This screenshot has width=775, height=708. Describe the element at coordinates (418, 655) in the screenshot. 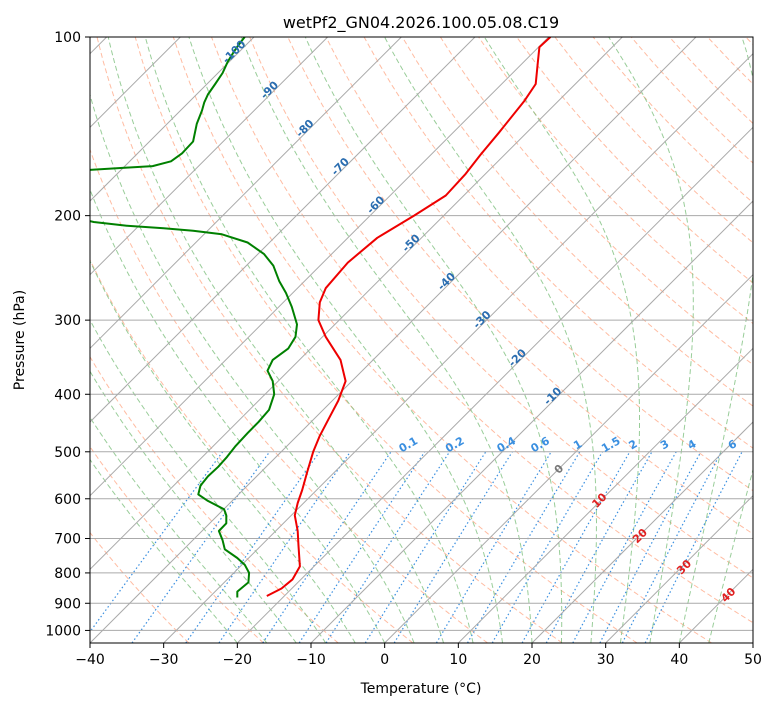

I see `x-axis: −40 −30 −20 −10 0 10 20 30 40 50` at that location.